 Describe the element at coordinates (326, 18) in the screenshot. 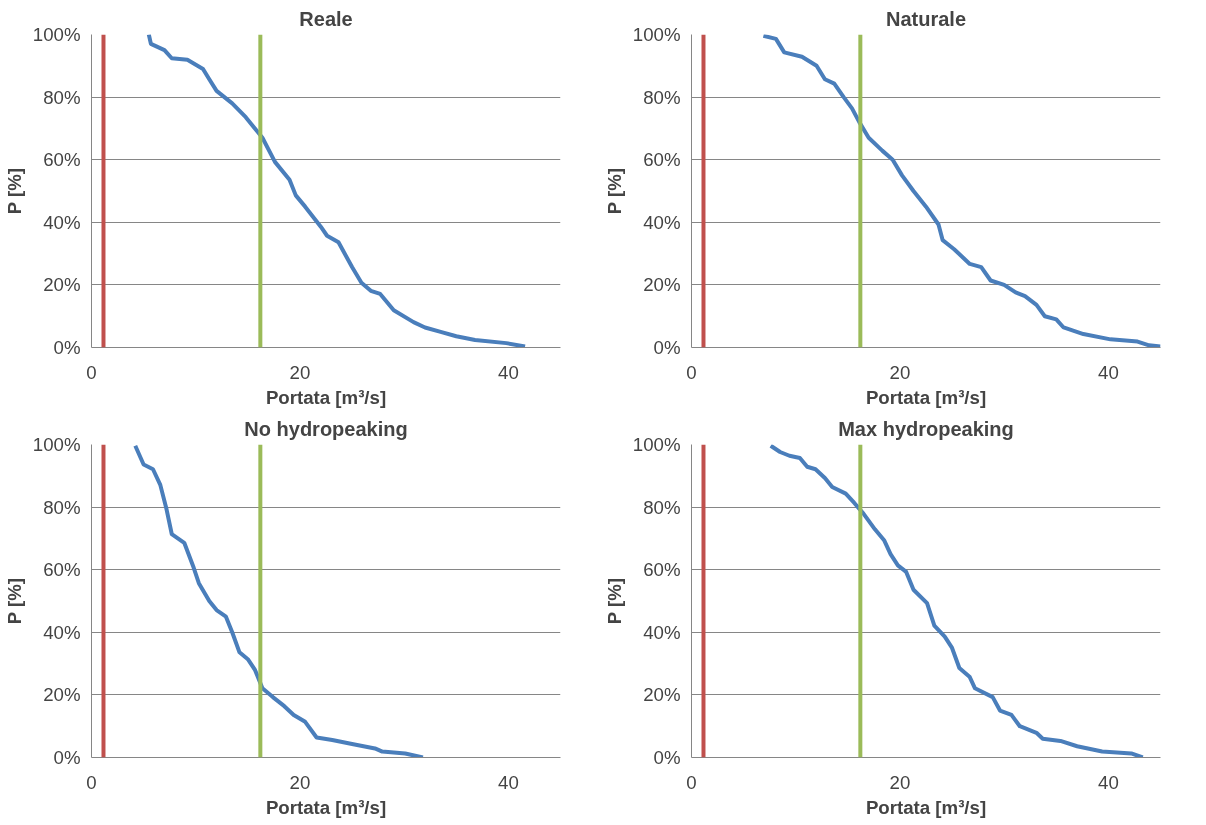

I see `chart-title: Reale` at that location.